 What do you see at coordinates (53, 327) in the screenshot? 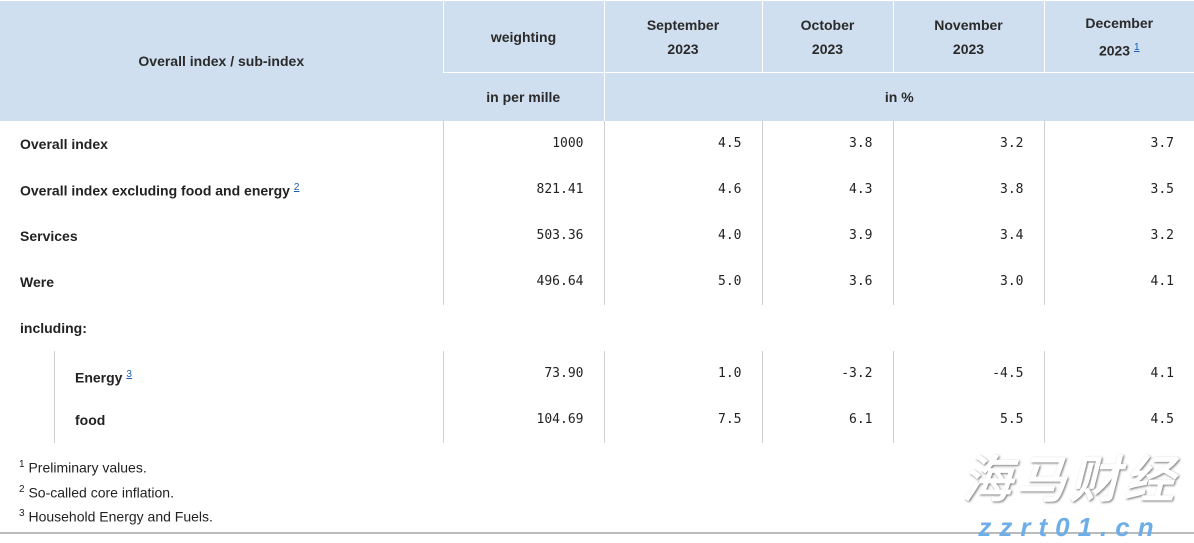
I see `including-label: including:` at bounding box center [53, 327].